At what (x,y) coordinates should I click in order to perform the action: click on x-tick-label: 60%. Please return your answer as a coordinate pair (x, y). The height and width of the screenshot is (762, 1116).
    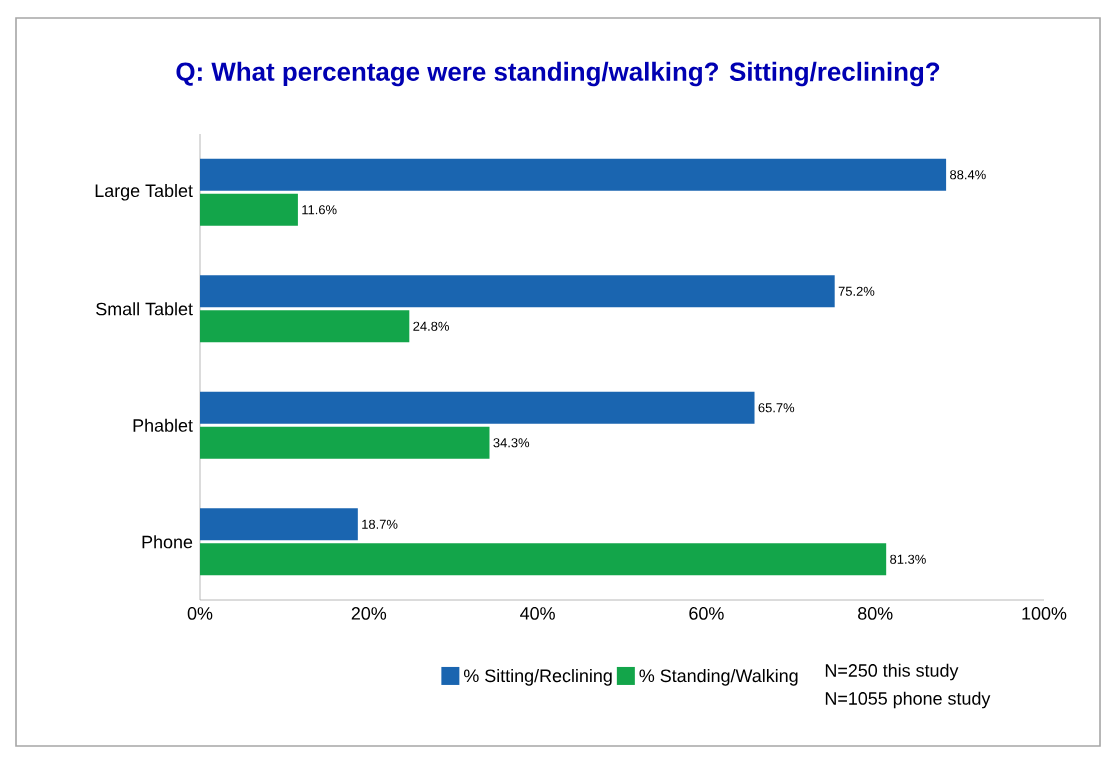
    Looking at the image, I should click on (706, 613).